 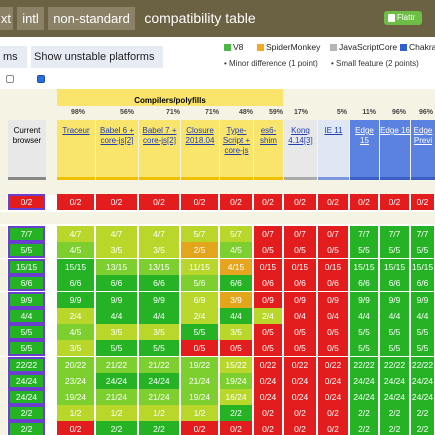 I want to click on column-header-link: Traceur, so click(x=76, y=130).